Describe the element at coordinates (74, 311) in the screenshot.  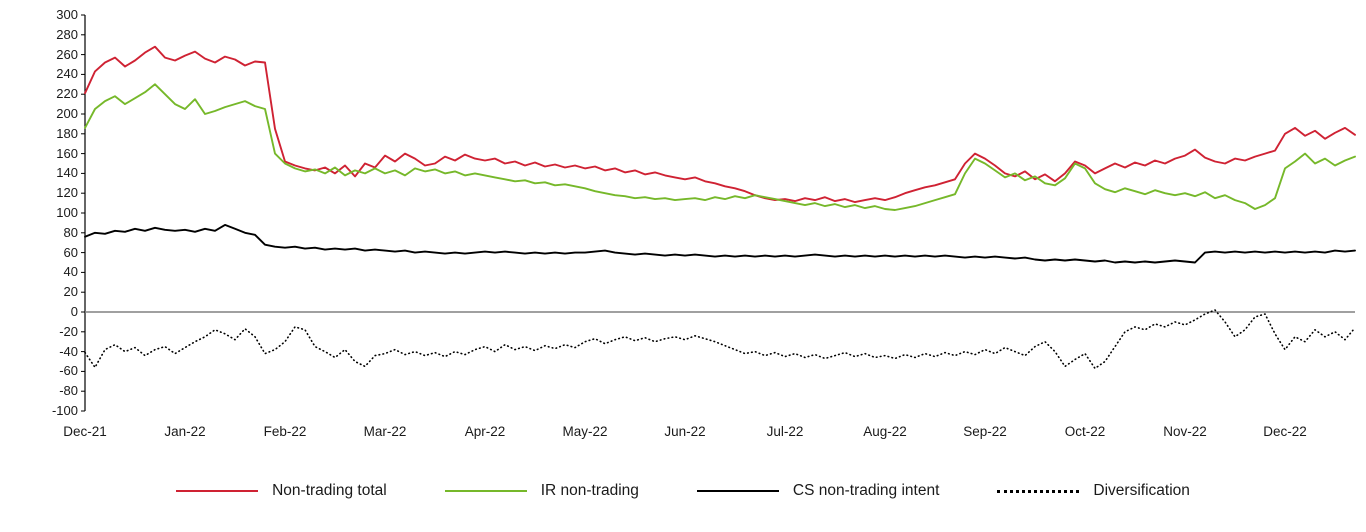
I see `y-tick-label: 0` at that location.